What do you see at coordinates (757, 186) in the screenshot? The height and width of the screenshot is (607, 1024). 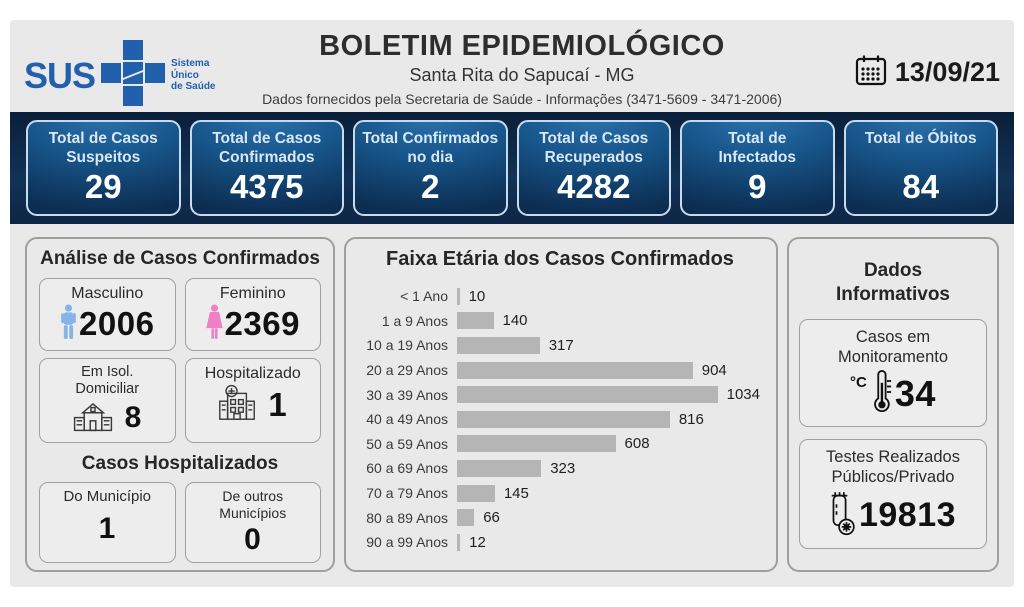 I see `stat-value: 9` at bounding box center [757, 186].